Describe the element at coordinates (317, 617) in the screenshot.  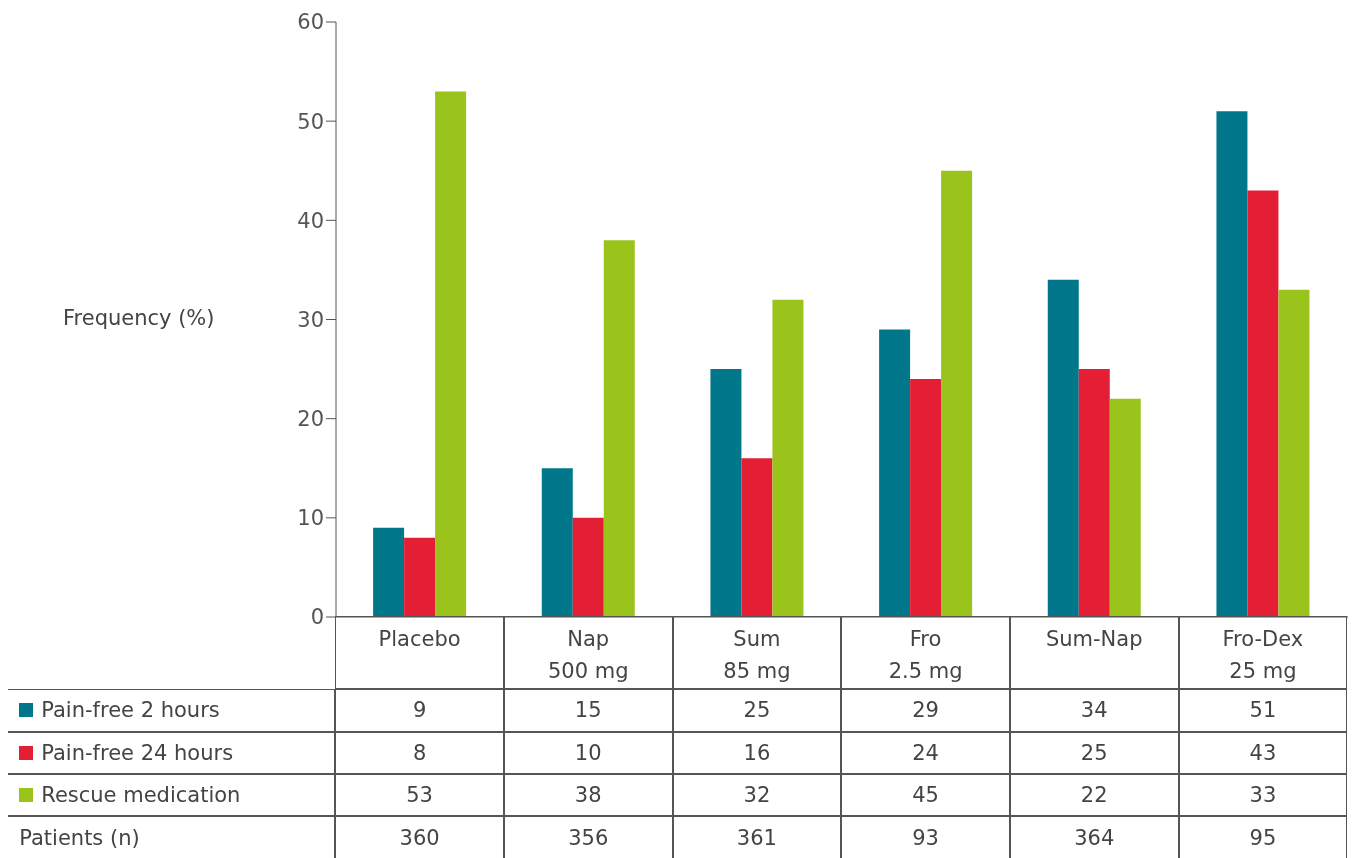
I see `y-tick-label: 0` at that location.